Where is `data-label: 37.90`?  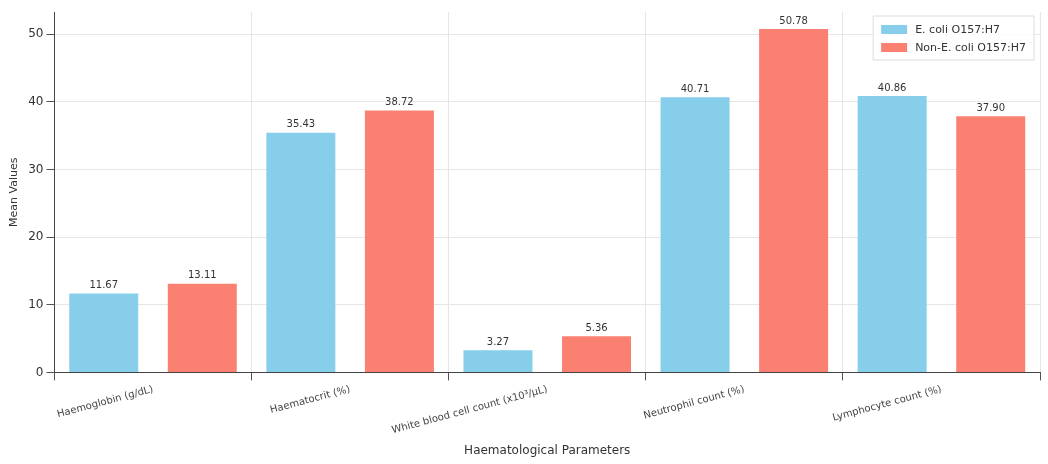
data-label: 37.90 is located at coordinates (991, 107).